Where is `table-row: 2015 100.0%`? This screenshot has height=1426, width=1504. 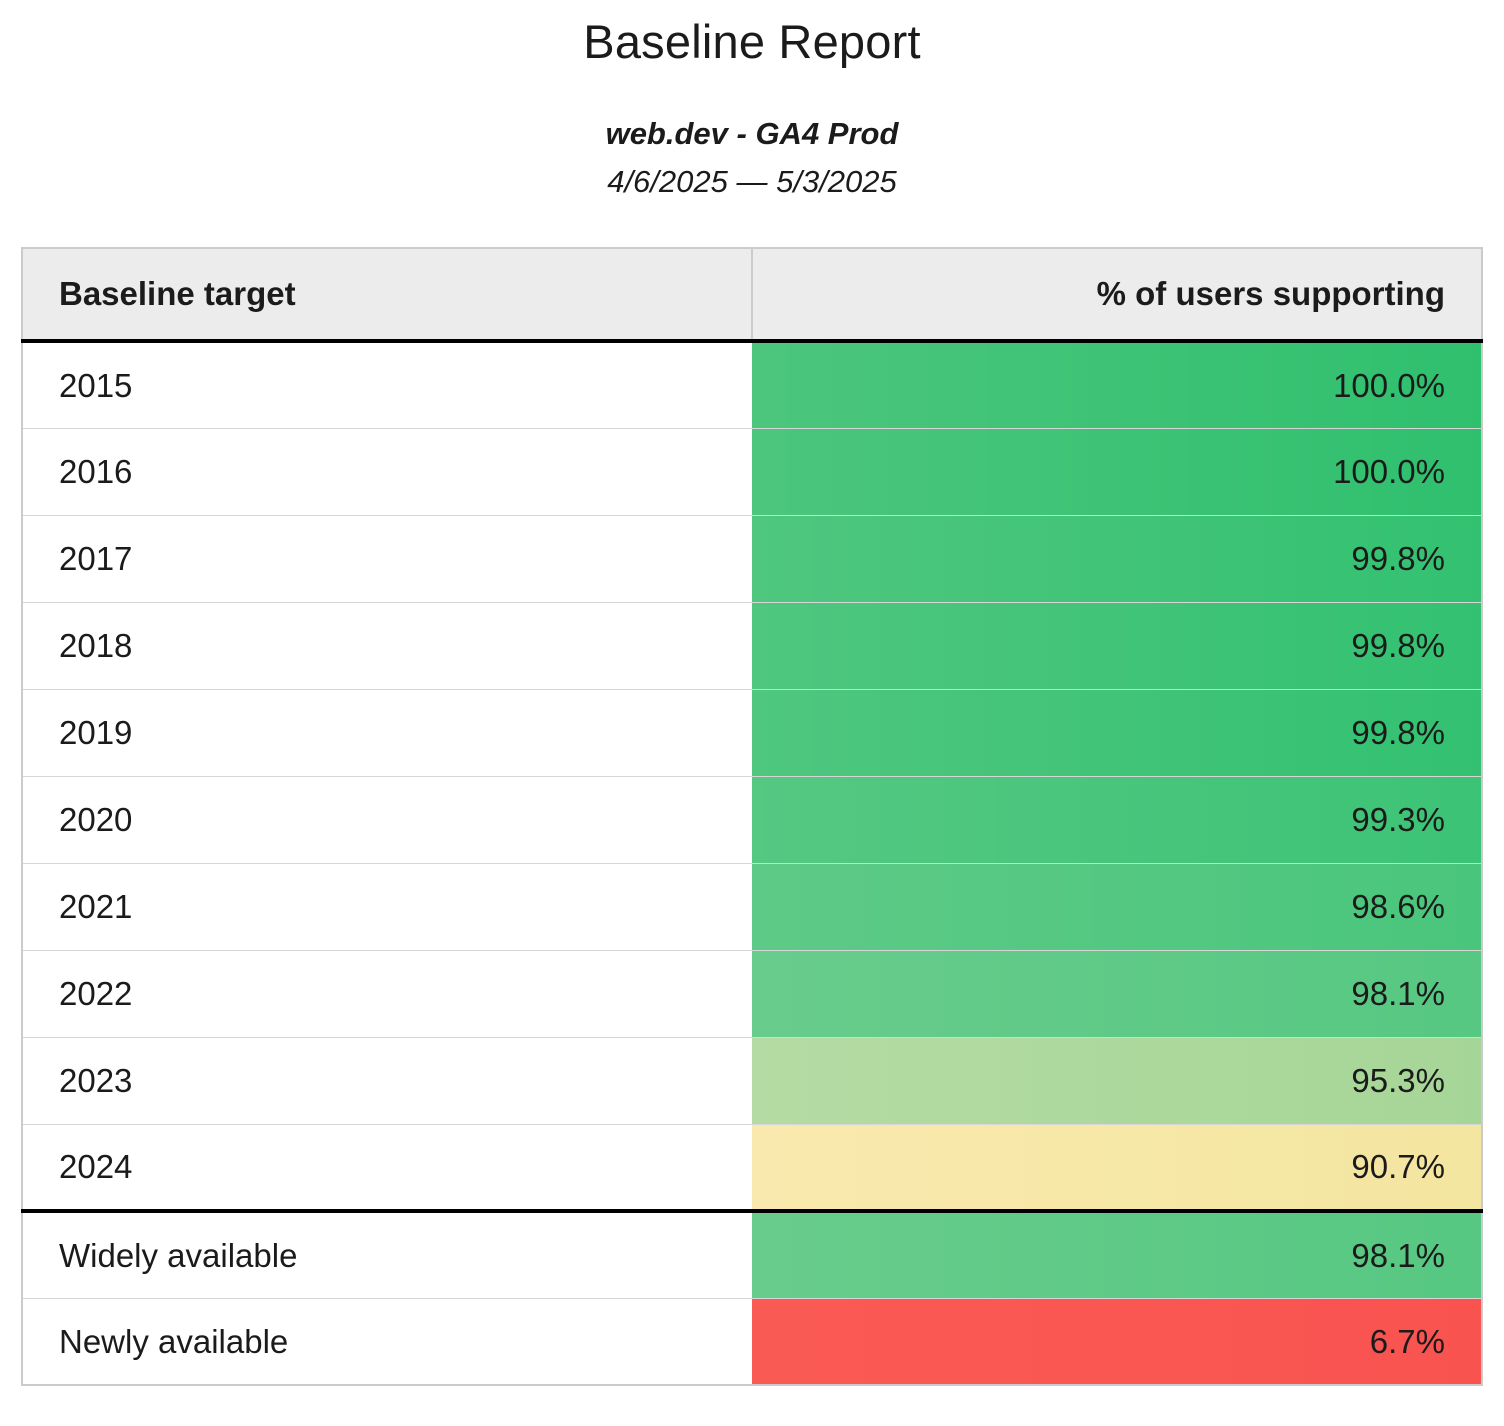 table-row: 2015 100.0% is located at coordinates (752, 385).